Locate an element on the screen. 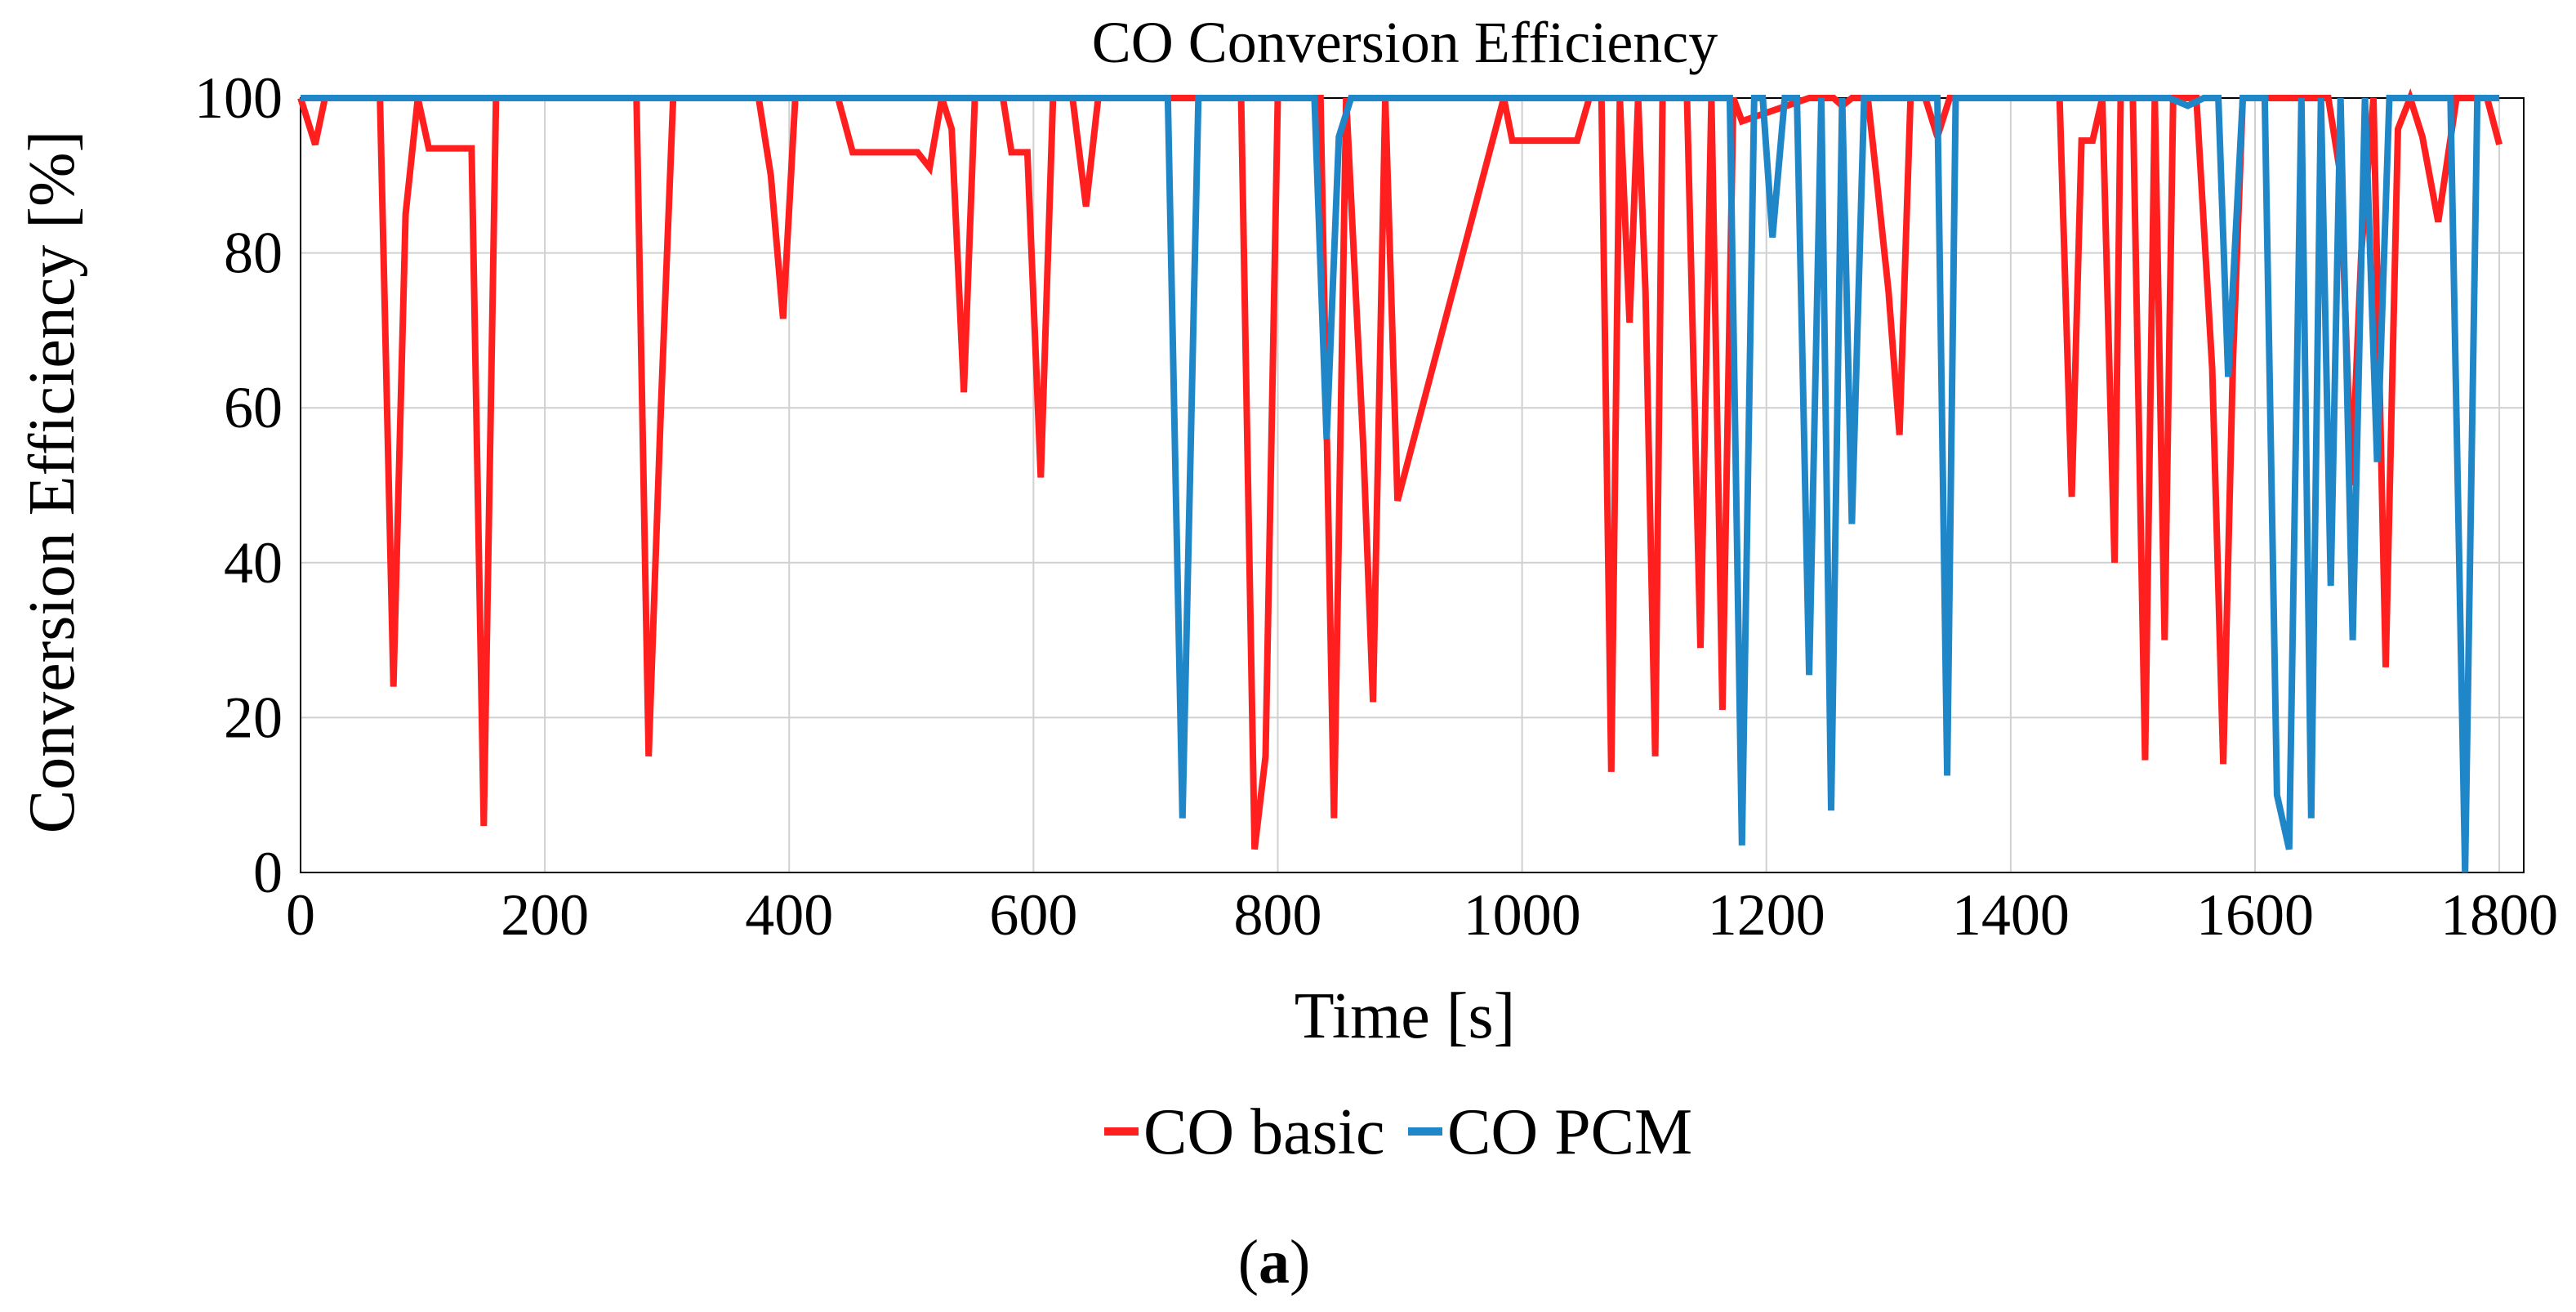  y-tick-label: 0 is located at coordinates (268, 873).